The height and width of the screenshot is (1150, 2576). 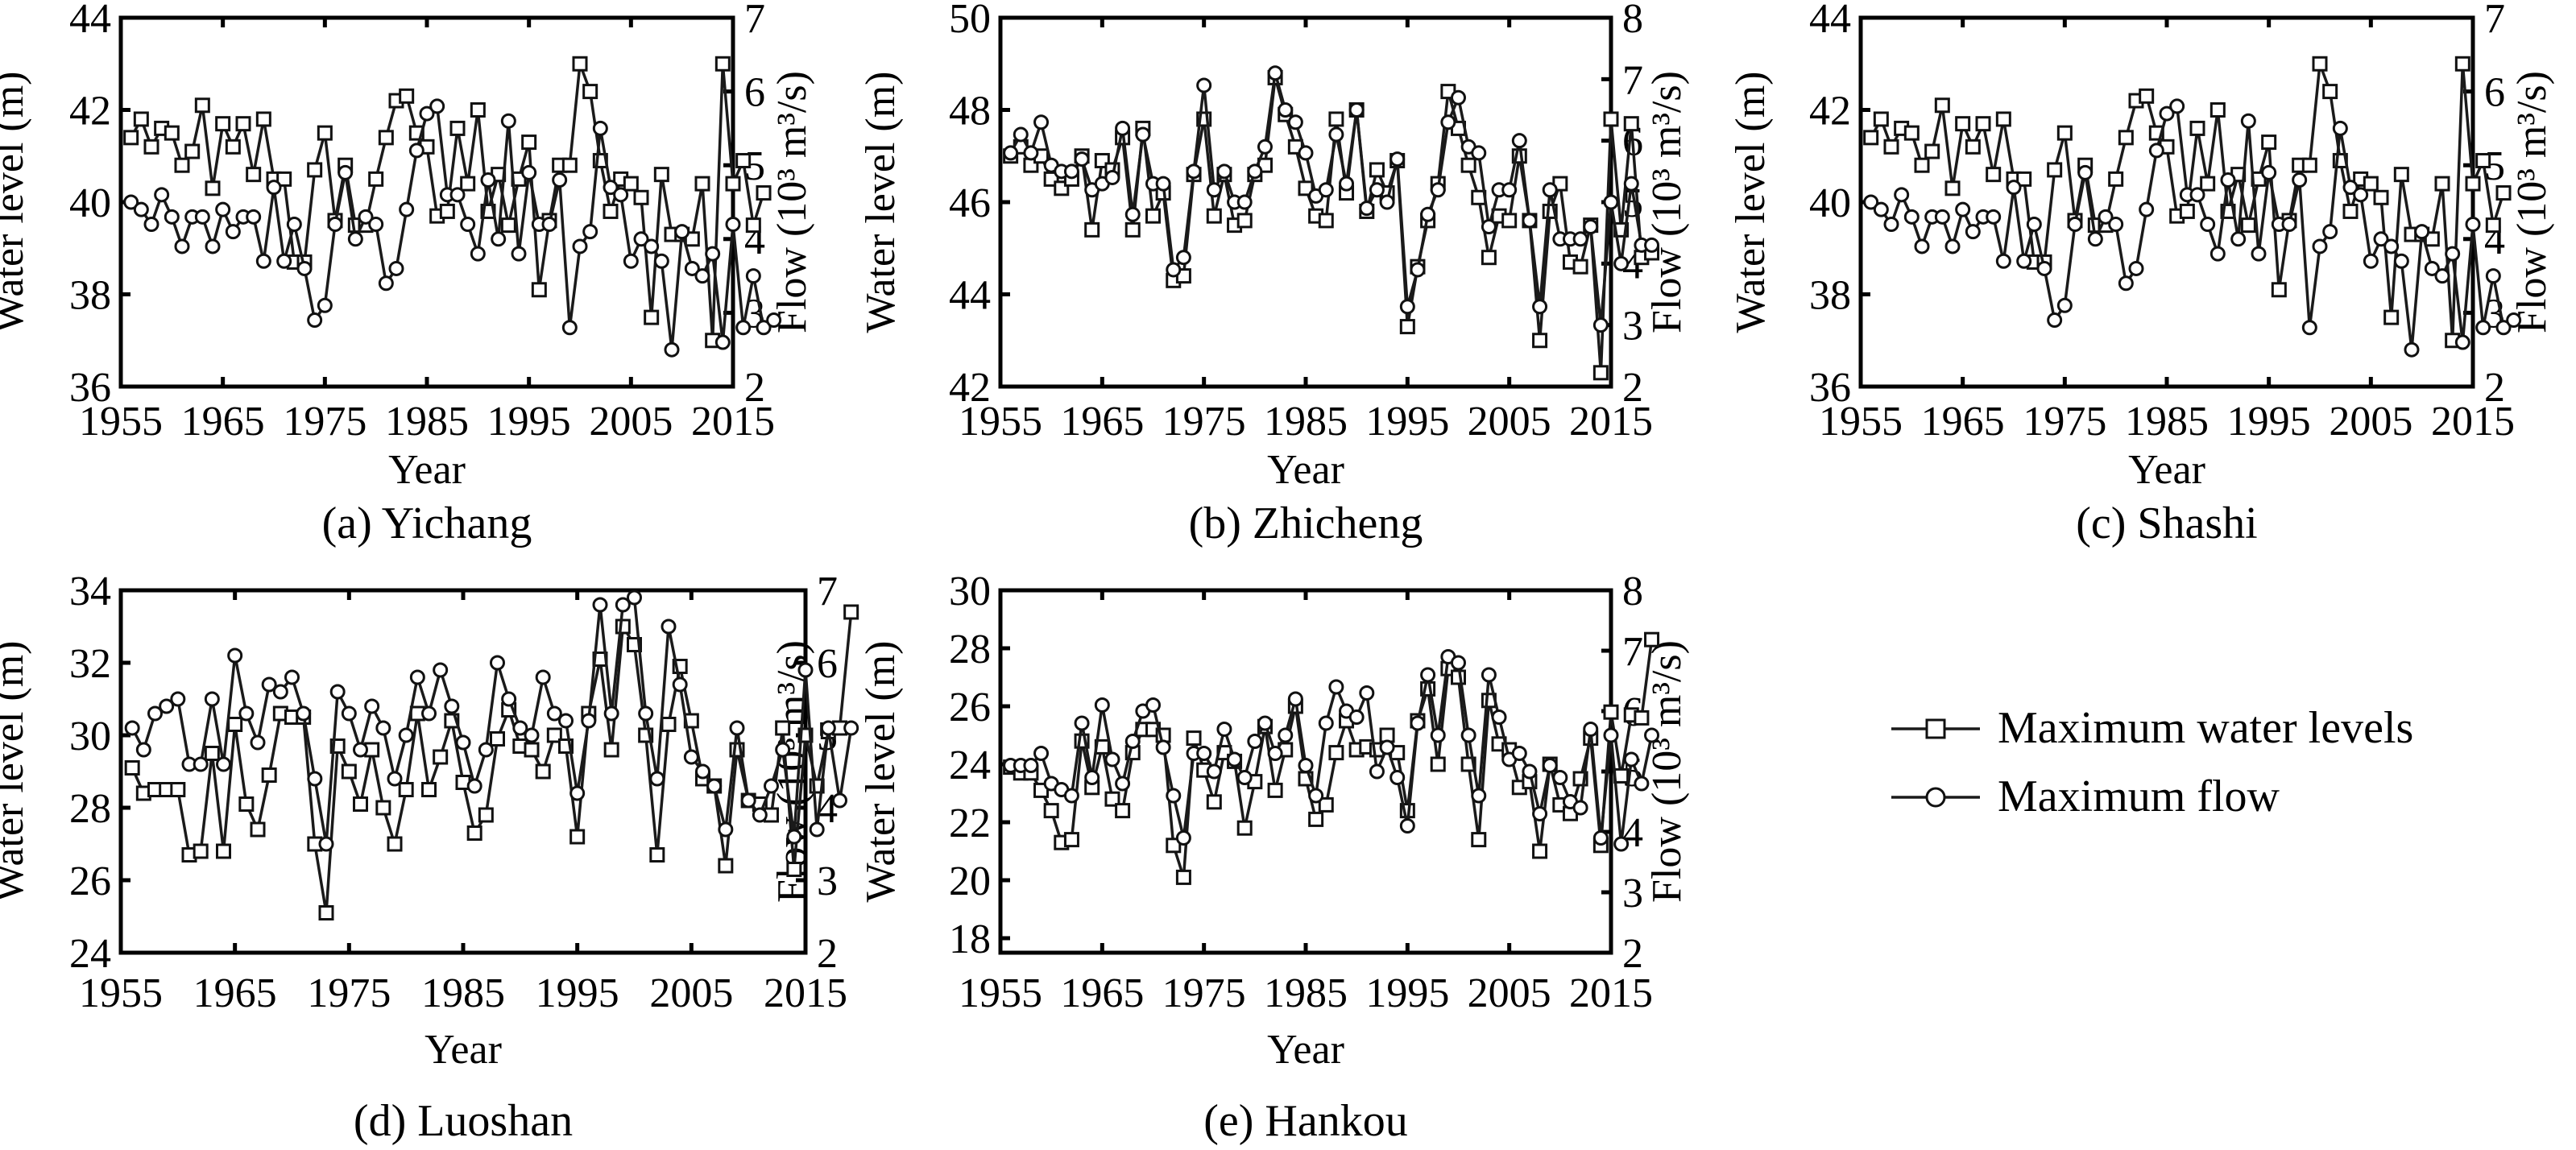 What do you see at coordinates (1330, 199) in the screenshot?
I see `flow-line` at bounding box center [1330, 199].